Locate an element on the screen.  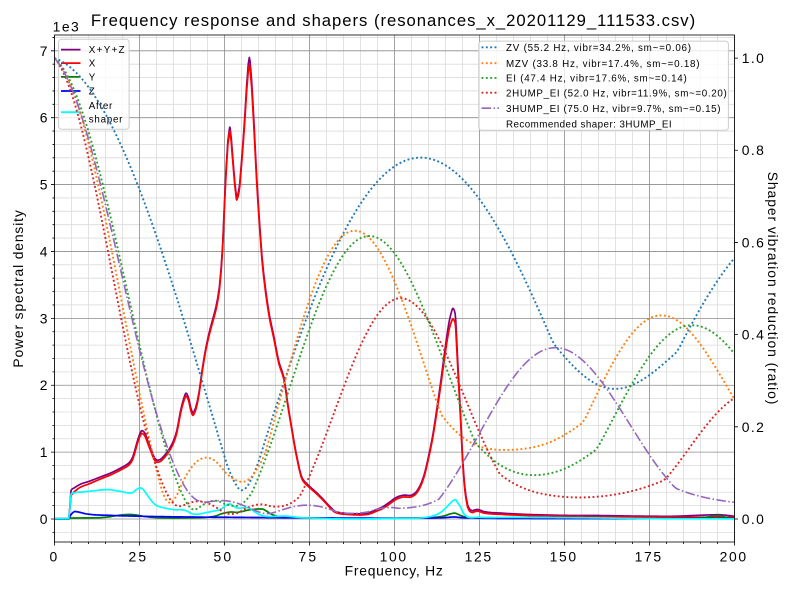
svg-text: 75 is located at coordinates (308, 557).